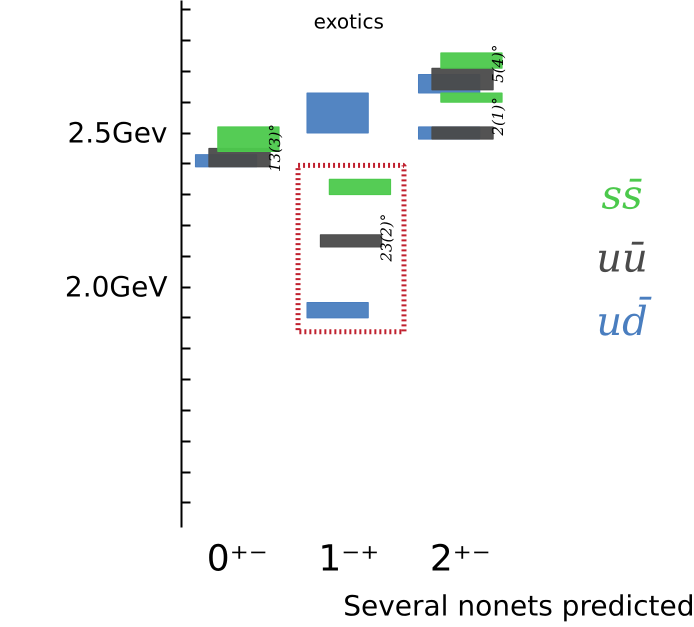 The height and width of the screenshot is (627, 694). Describe the element at coordinates (498, 117) in the screenshot. I see `annotation: 2(1)°` at that location.